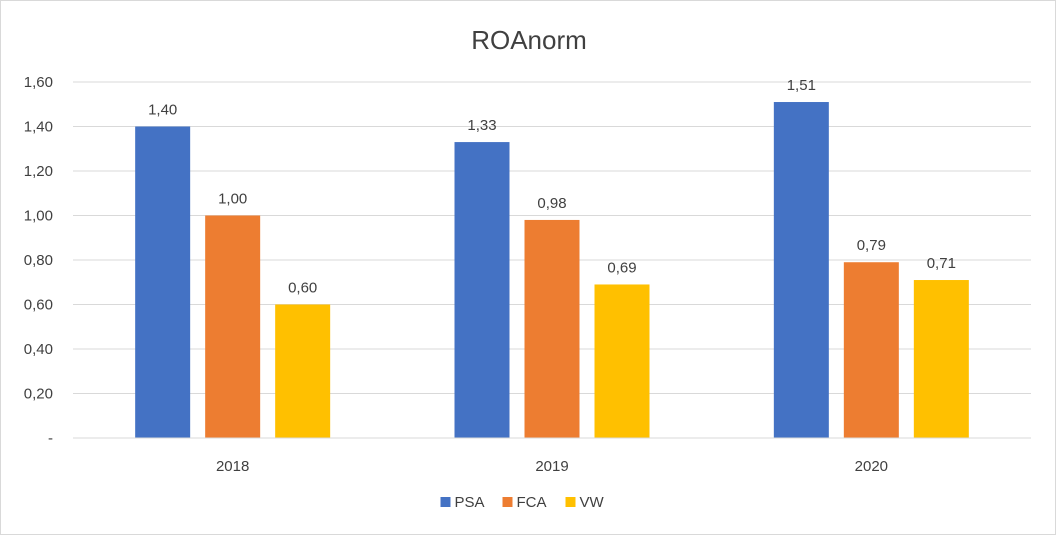 This screenshot has width=1056, height=536. I want to click on y-tick-label: 0,80, so click(38, 260).